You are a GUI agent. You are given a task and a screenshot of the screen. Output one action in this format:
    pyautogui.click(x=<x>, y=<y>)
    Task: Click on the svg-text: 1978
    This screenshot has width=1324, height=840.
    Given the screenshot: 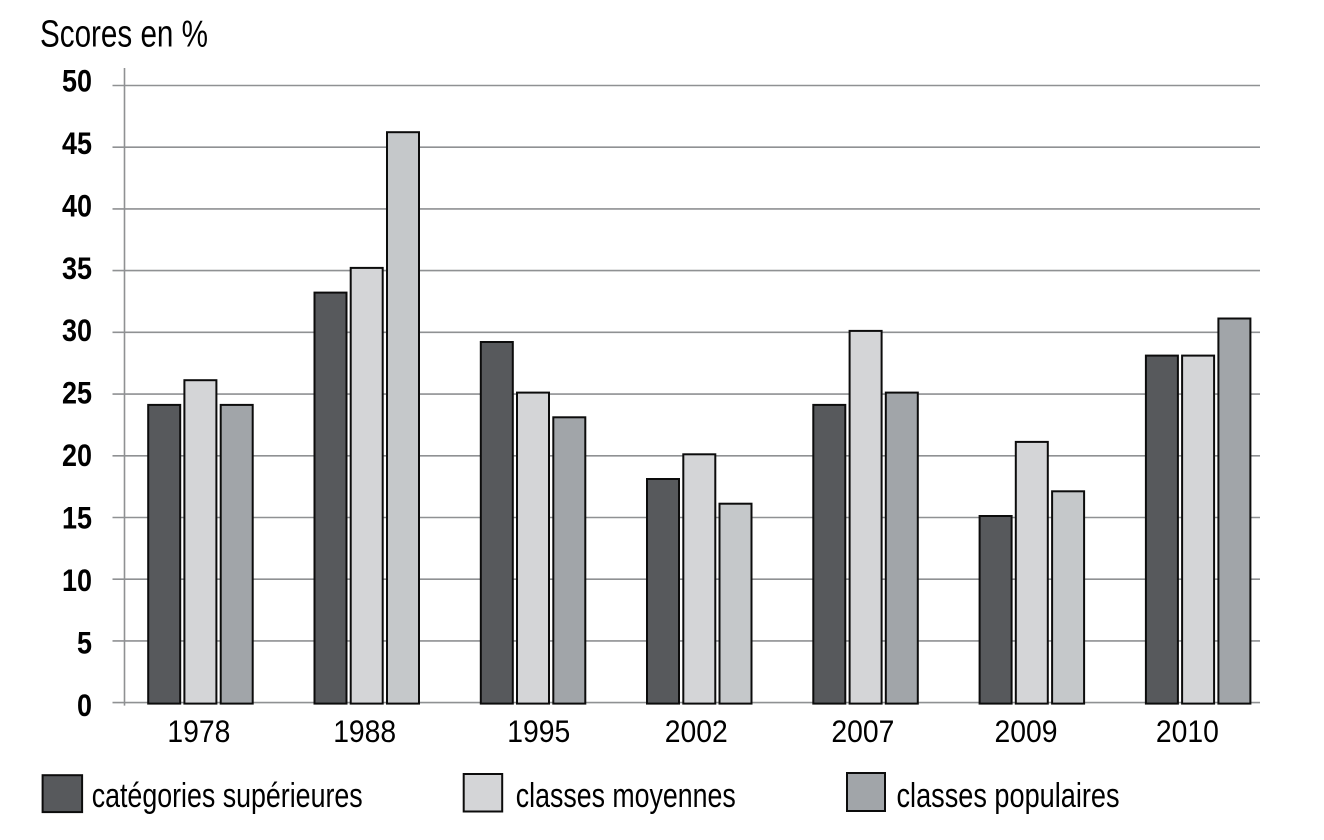 What is the action you would take?
    pyautogui.click(x=198, y=731)
    